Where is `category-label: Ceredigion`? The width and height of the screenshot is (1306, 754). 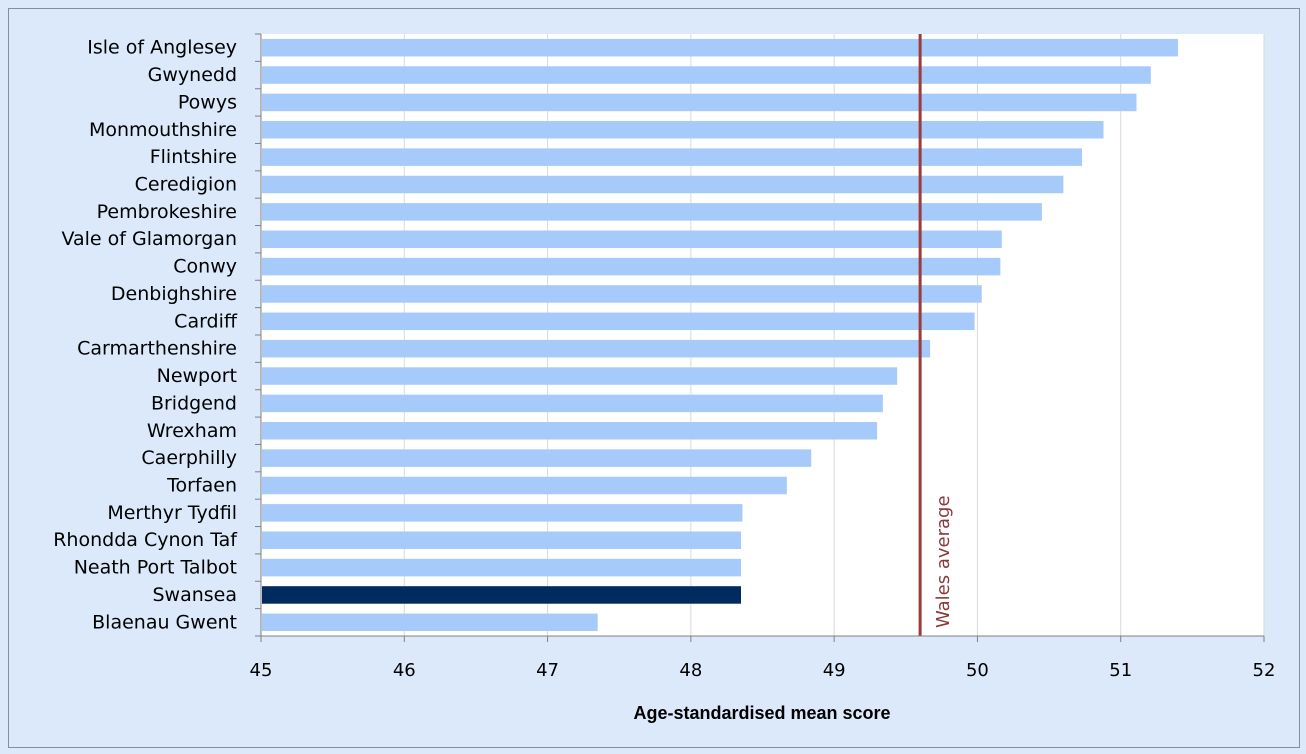 category-label: Ceredigion is located at coordinates (186, 185).